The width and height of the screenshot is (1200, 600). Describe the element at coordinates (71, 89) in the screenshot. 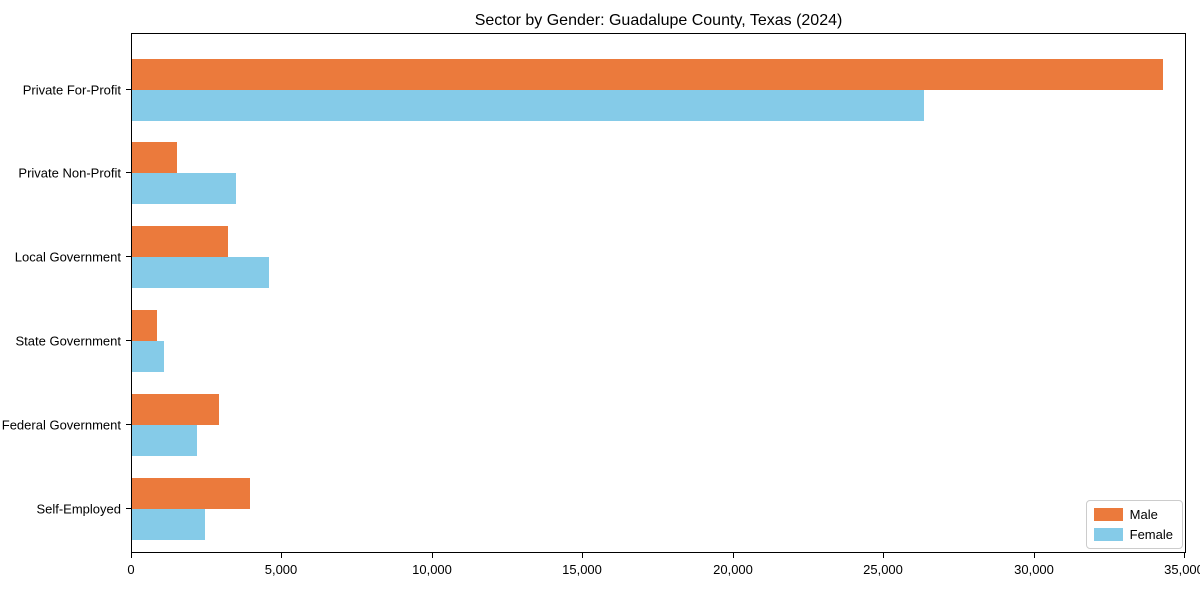

I see `y-tick-label: Private For-Profit` at that location.